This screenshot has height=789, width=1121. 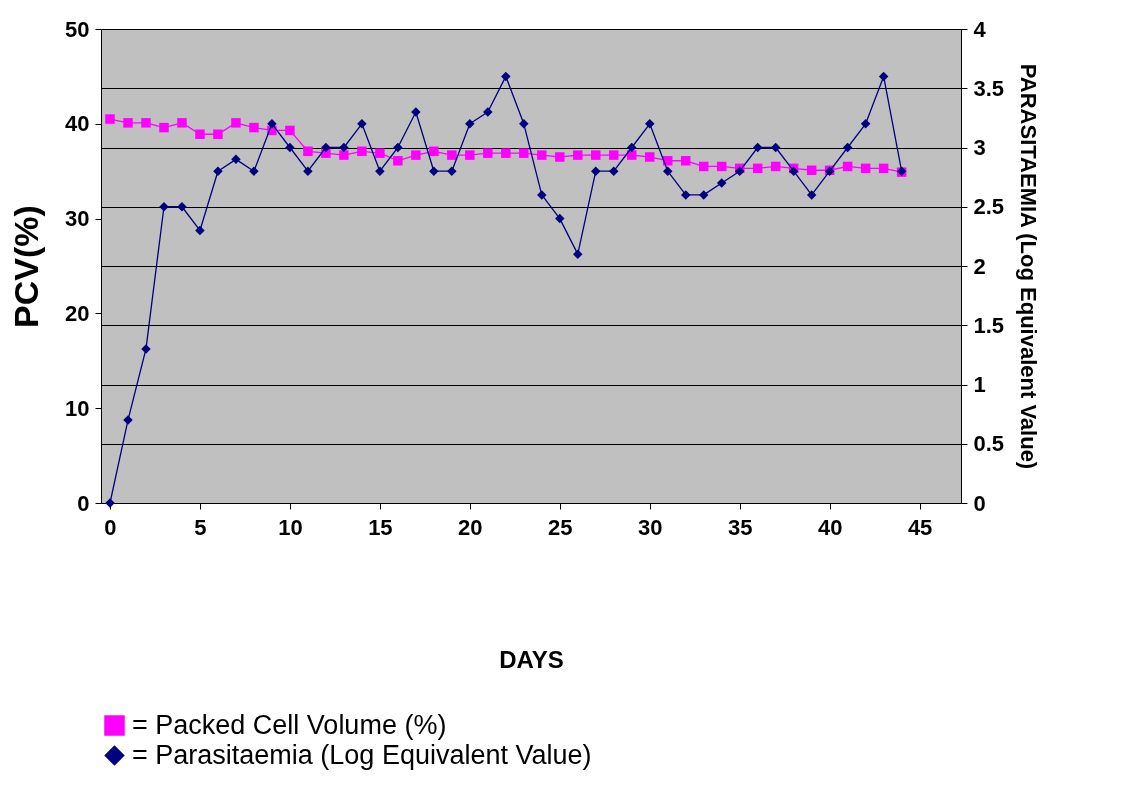 I want to click on x-tick-label: 20, so click(x=470, y=527).